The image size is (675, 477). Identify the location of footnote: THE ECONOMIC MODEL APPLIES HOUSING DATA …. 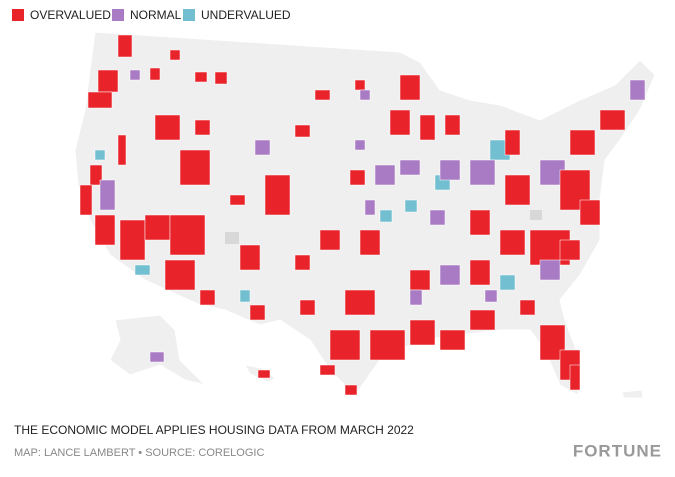
(214, 430).